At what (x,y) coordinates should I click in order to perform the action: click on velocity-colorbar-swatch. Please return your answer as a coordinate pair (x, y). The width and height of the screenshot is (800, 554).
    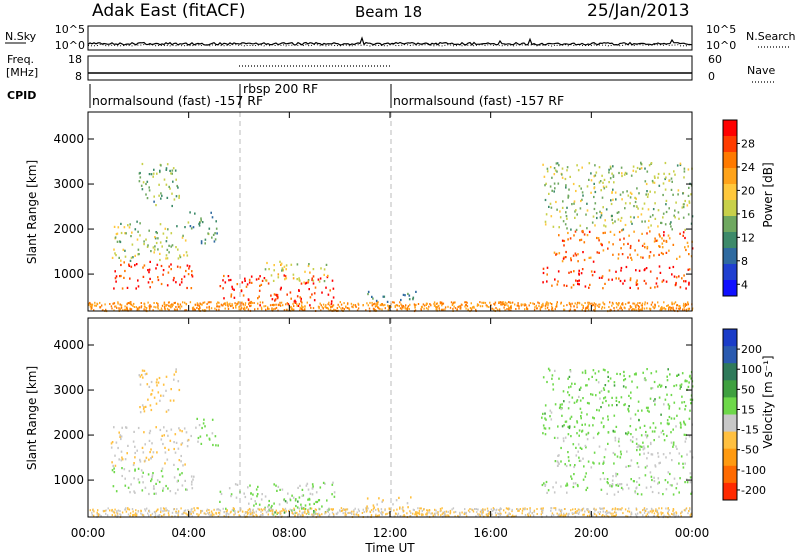
    Looking at the image, I should click on (730, 389).